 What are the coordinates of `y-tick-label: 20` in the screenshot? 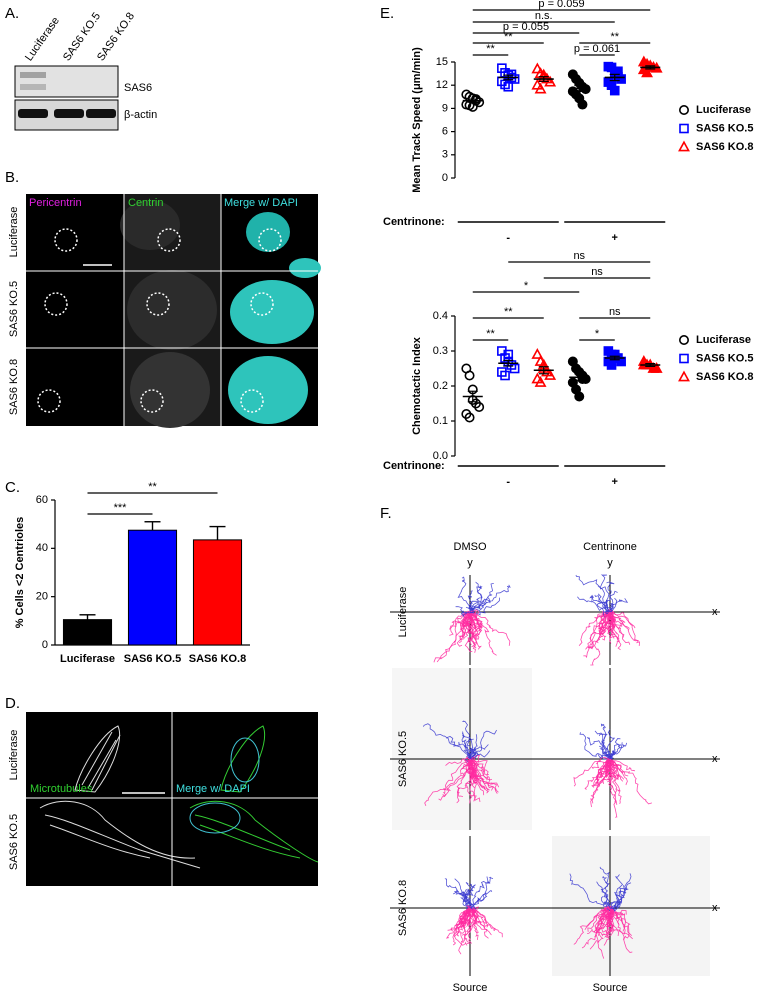 It's located at (42, 597).